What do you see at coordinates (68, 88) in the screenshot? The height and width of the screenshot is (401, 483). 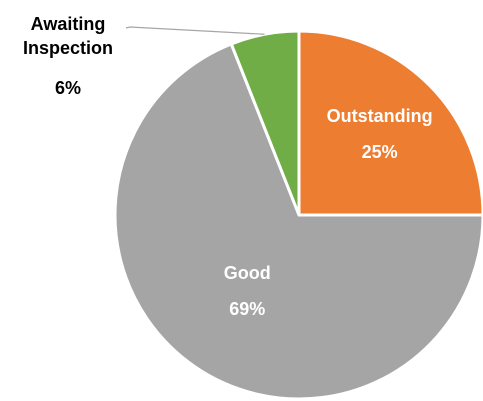 I see `slice-percent: 6%` at bounding box center [68, 88].